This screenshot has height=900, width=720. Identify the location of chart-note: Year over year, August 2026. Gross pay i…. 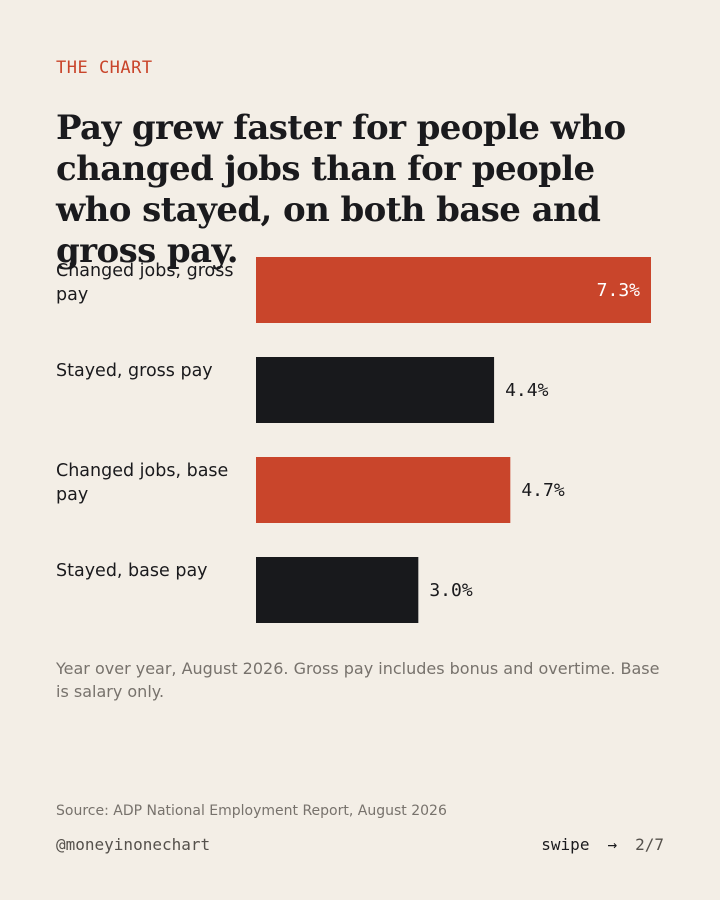
(358, 680).